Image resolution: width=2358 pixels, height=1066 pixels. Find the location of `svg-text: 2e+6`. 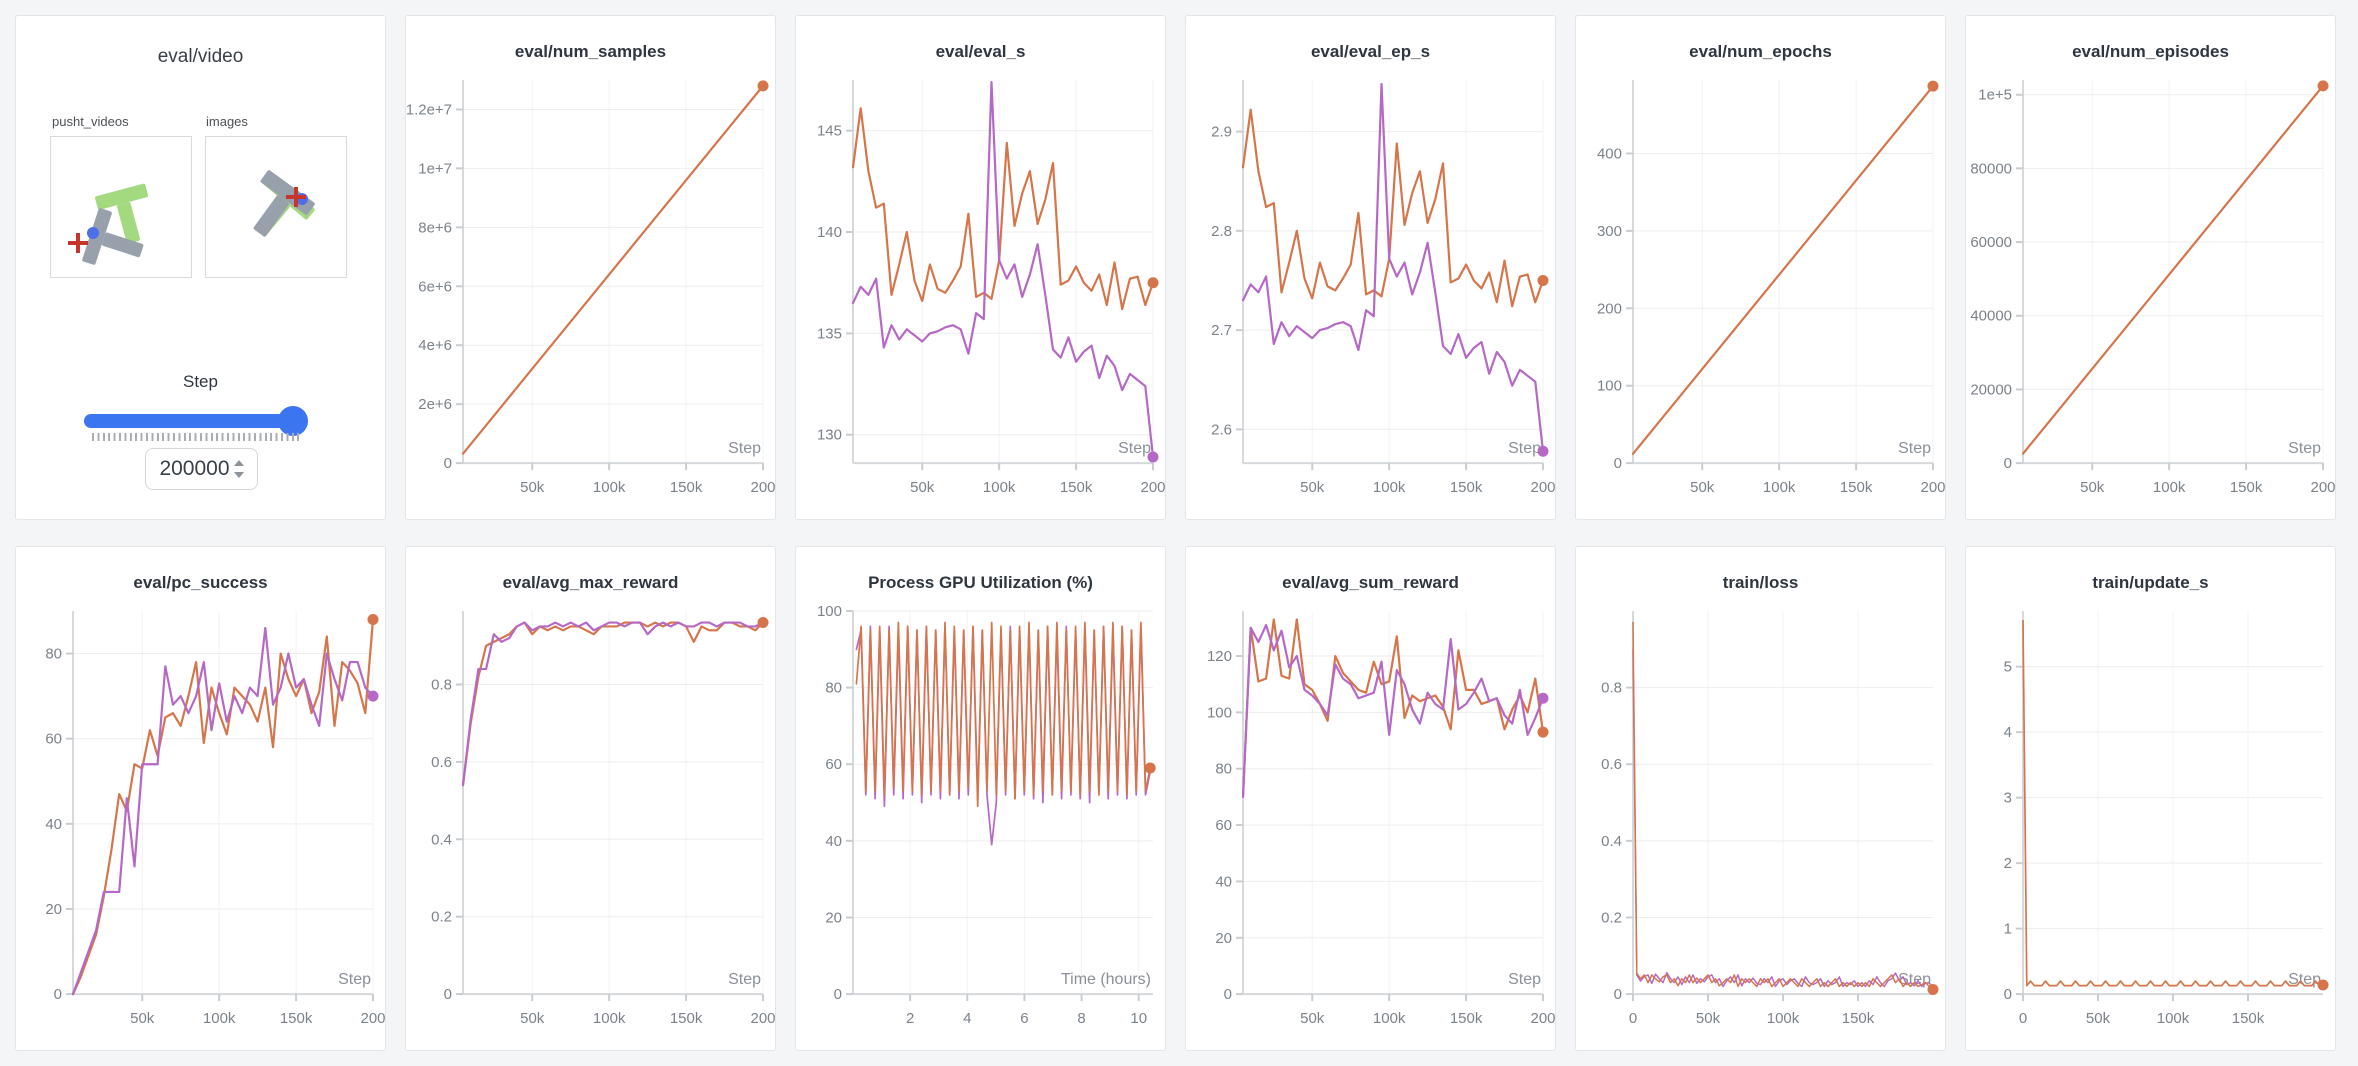

svg-text: 2e+6 is located at coordinates (435, 404).